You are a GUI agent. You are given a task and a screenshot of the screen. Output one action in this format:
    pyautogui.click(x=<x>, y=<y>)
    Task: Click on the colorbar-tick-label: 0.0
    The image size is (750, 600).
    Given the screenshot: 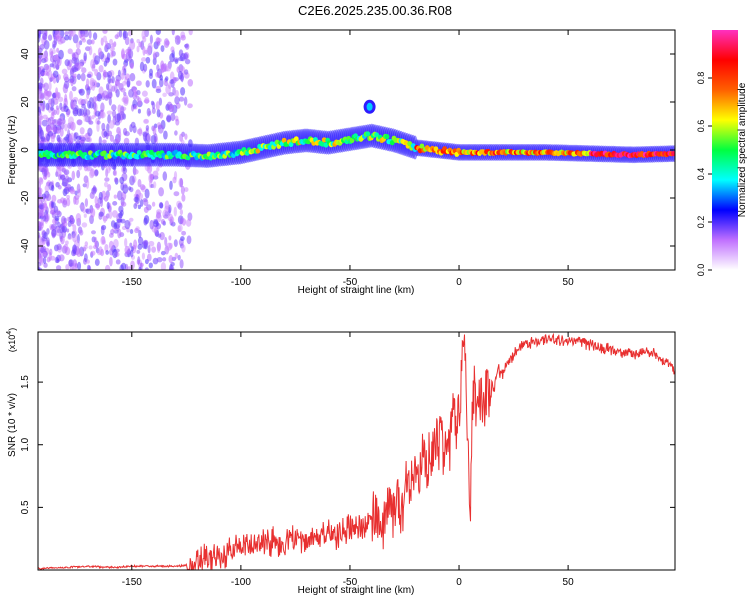 What is the action you would take?
    pyautogui.click(x=701, y=270)
    